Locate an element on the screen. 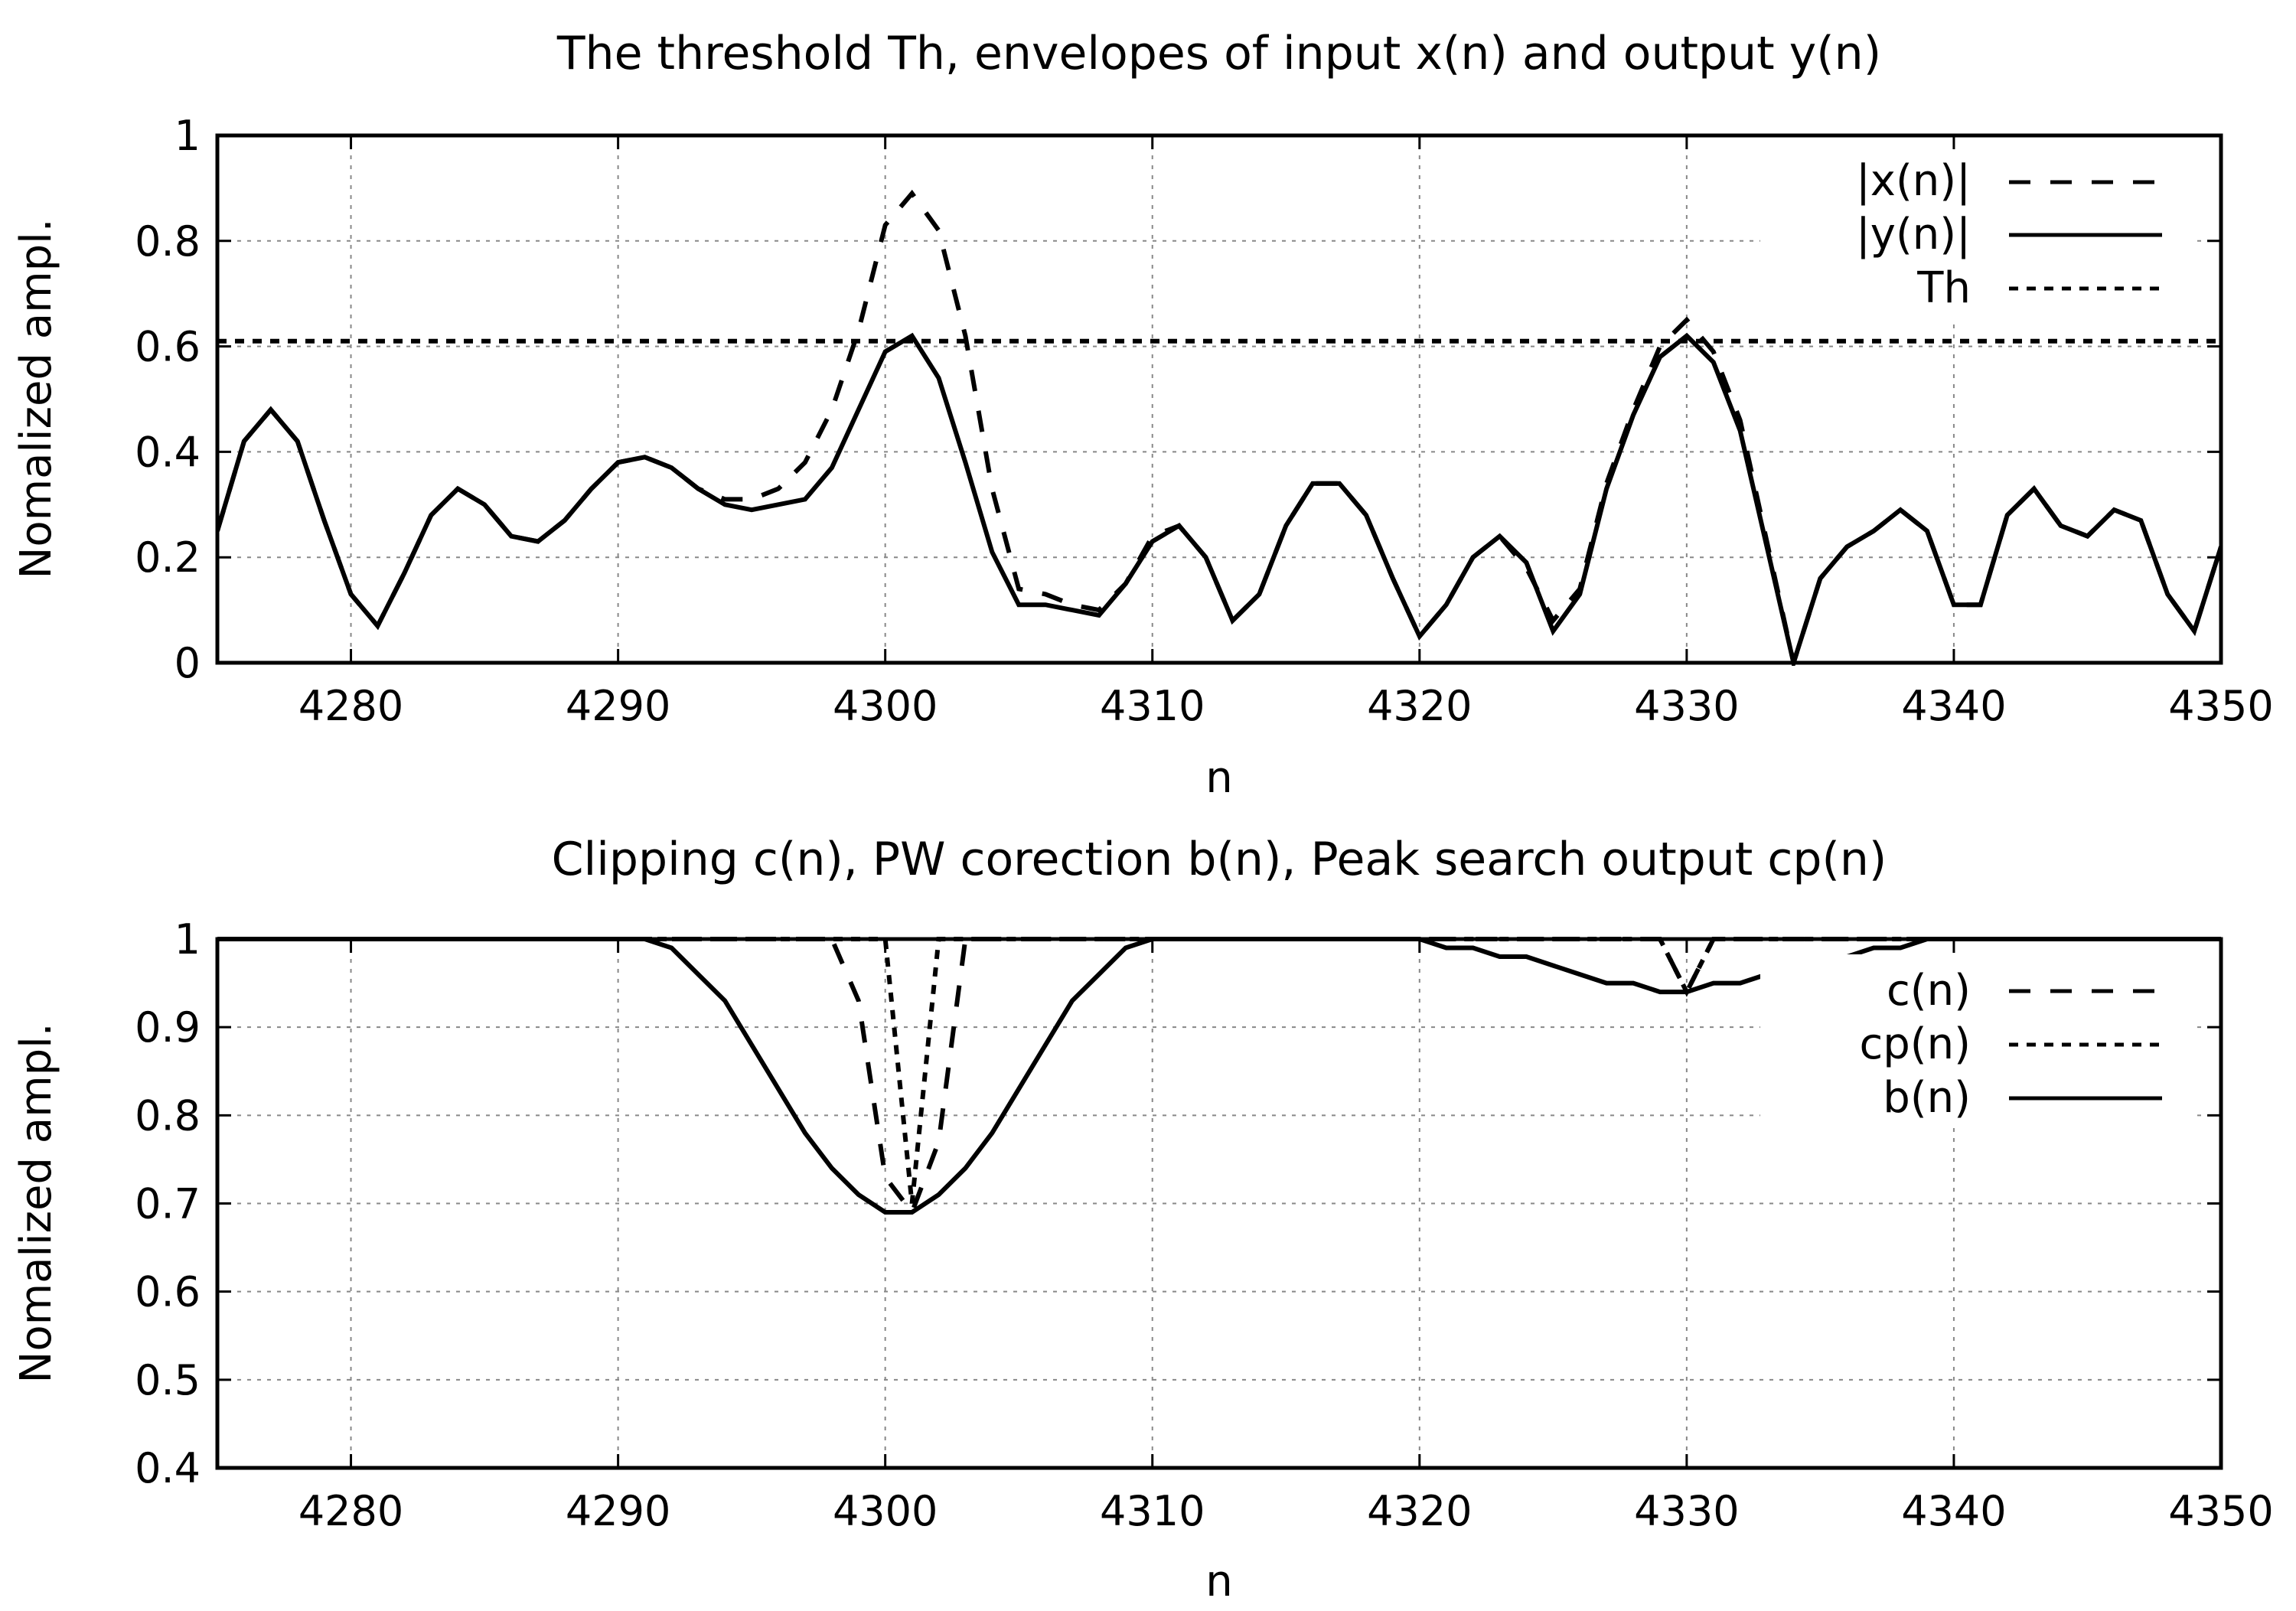  y-tick-label: 0.2 is located at coordinates (168, 557).